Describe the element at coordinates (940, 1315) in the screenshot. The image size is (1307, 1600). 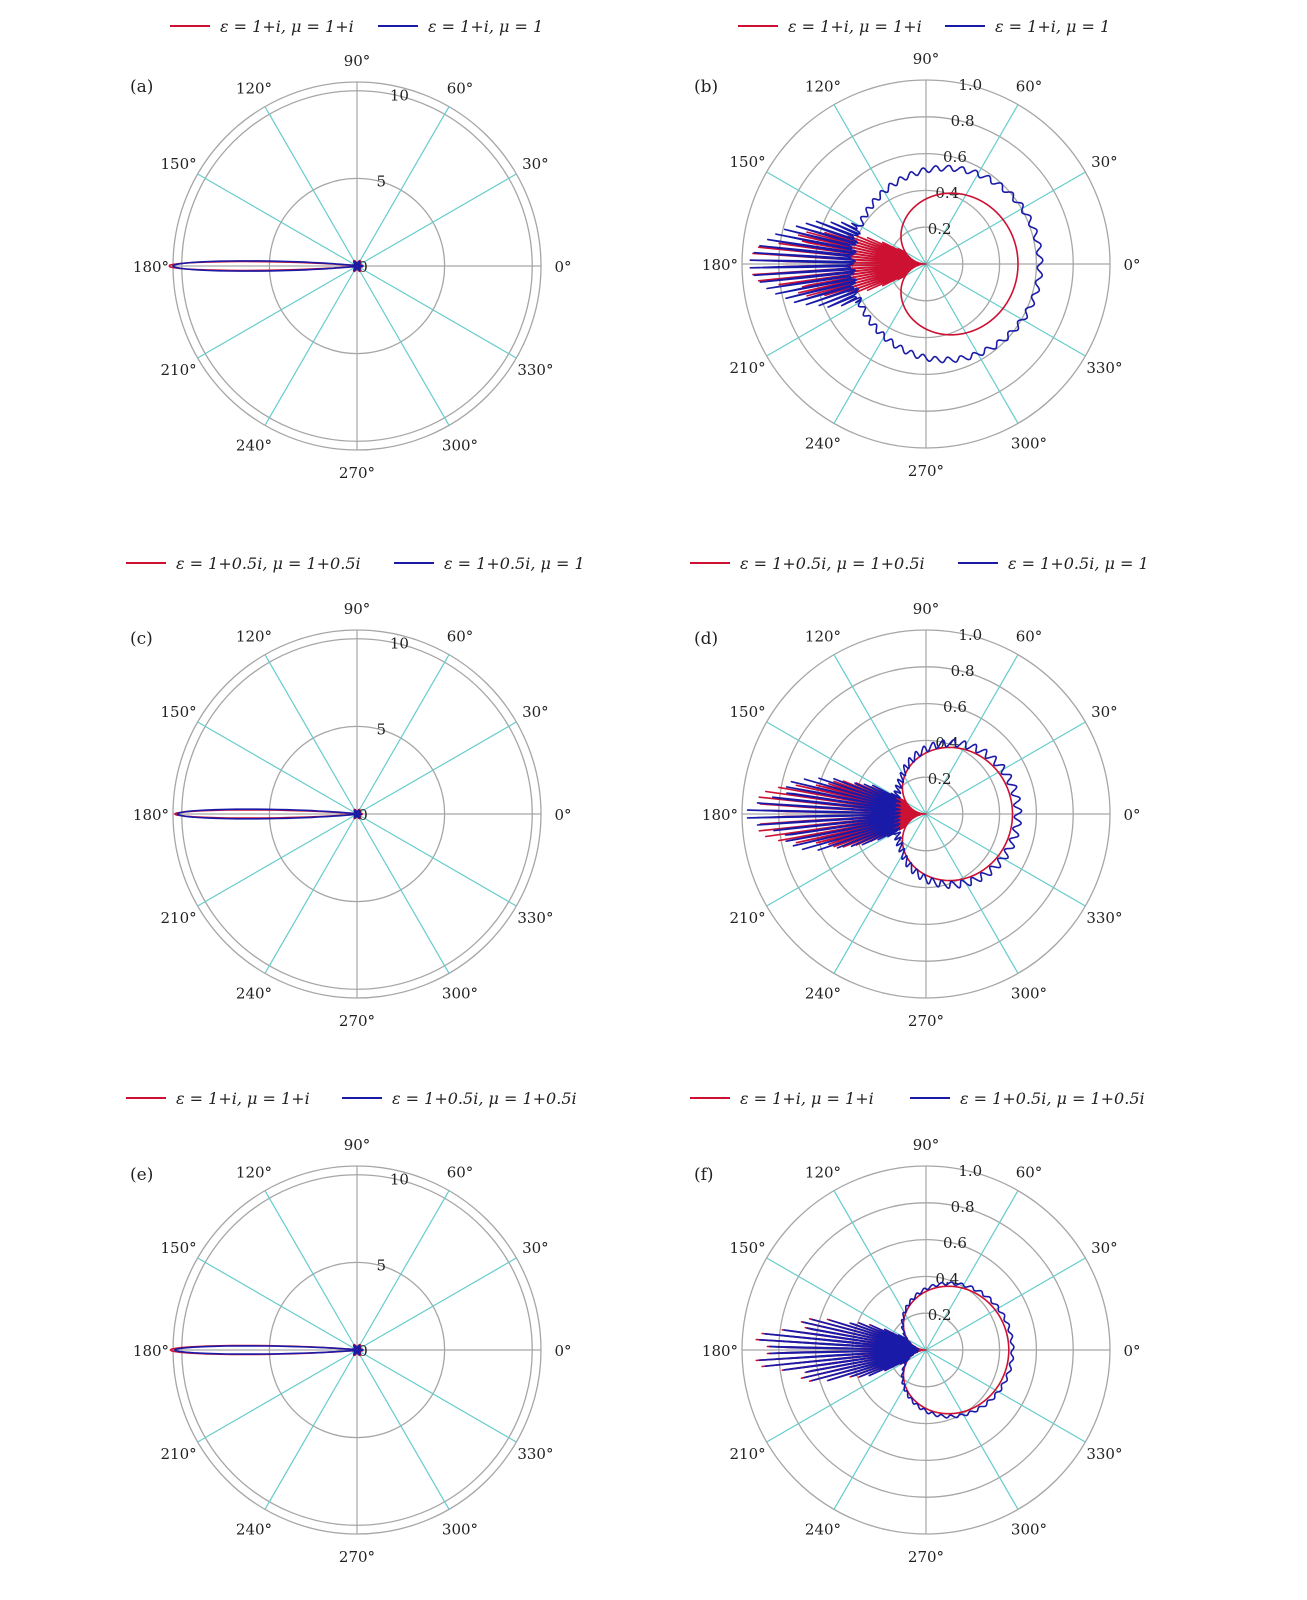
I see `radial-tick-label: 0.2` at that location.